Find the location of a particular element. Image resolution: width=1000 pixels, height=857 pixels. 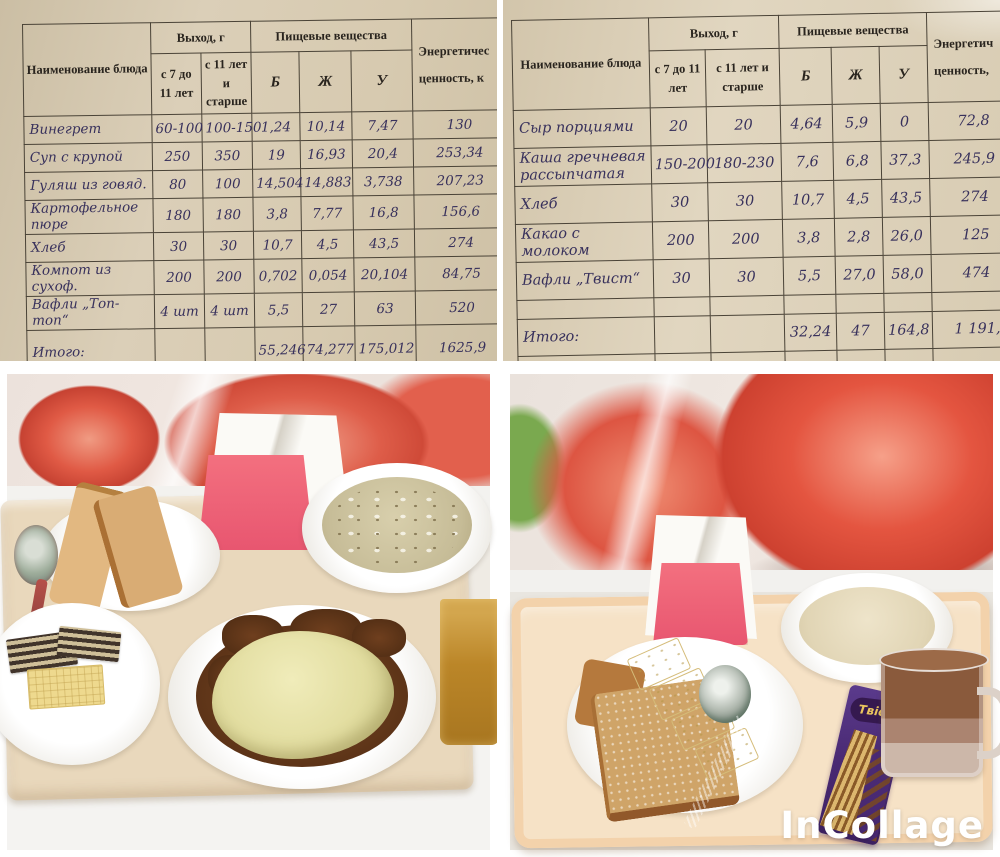

table-cell: 84,75 is located at coordinates (455, 273).